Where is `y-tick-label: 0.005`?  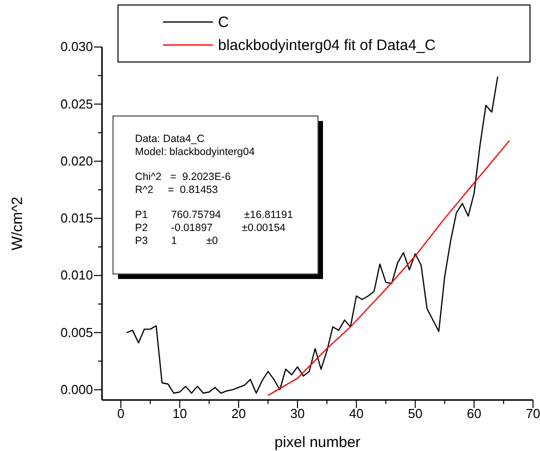
y-tick-label: 0.005 is located at coordinates (76, 332).